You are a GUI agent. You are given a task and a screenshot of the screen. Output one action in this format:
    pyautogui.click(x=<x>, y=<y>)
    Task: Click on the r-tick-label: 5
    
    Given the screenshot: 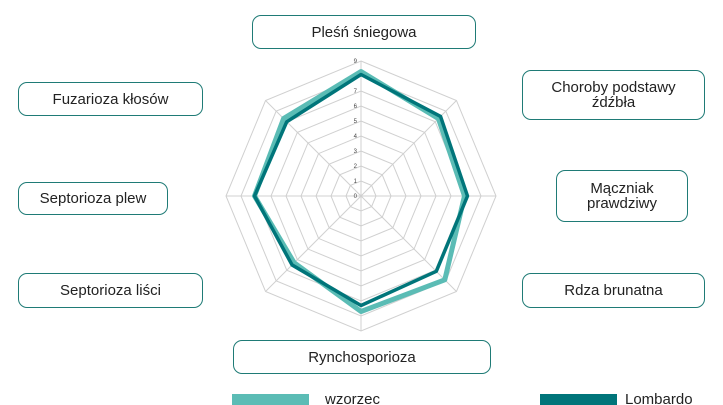 What is the action you would take?
    pyautogui.click(x=356, y=122)
    